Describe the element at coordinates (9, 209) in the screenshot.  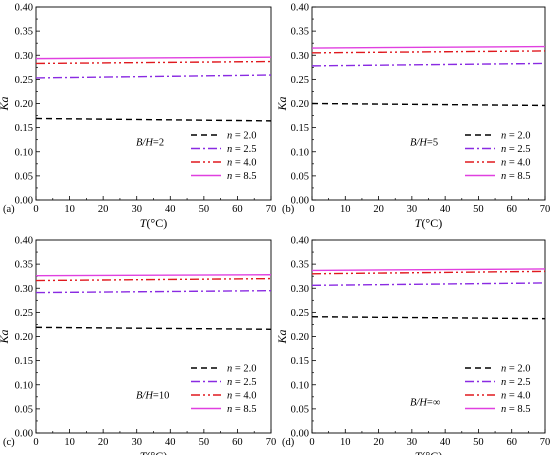
I see `panel-letter: (a)` at that location.